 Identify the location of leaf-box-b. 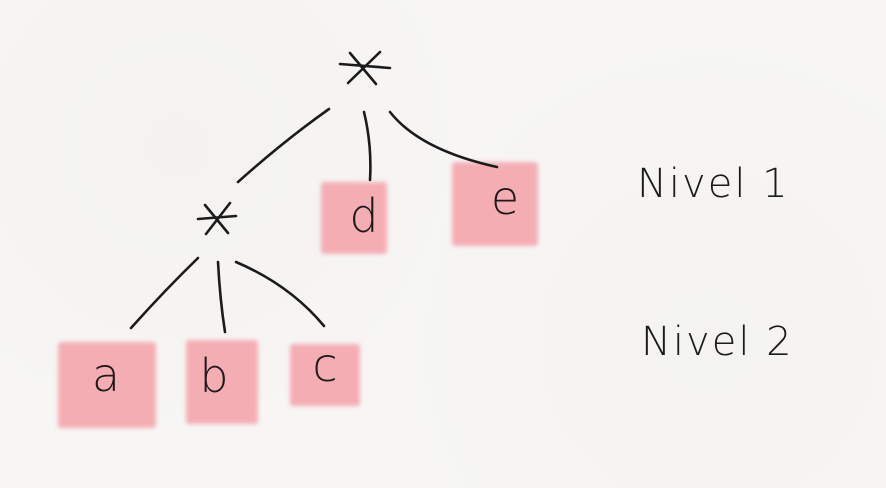
(222, 382).